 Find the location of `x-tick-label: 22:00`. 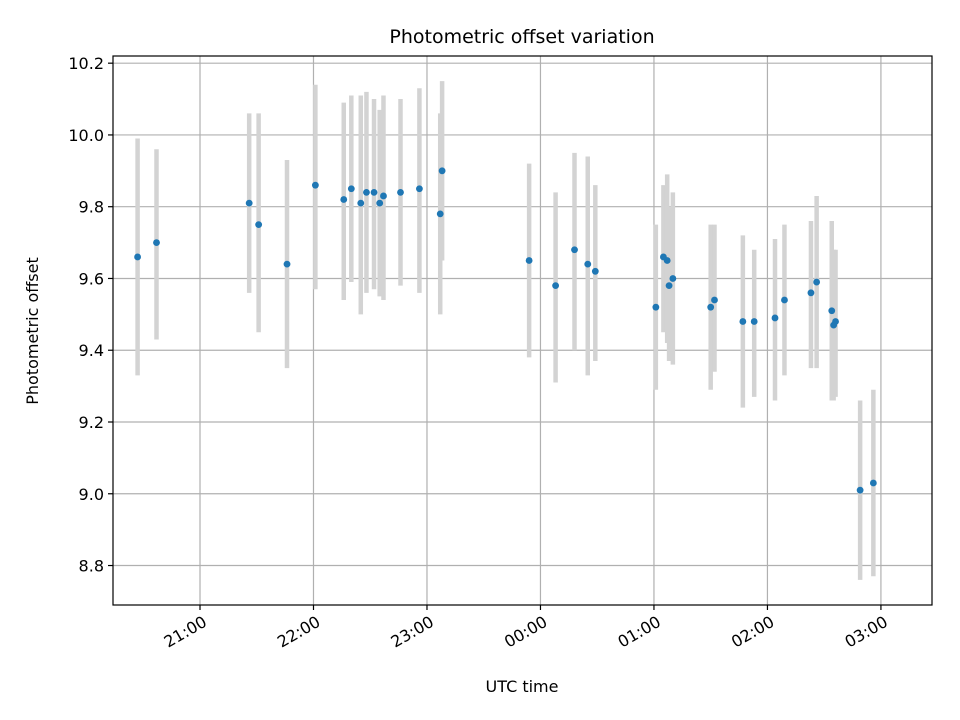

x-tick-label: 22:00 is located at coordinates (298, 632).